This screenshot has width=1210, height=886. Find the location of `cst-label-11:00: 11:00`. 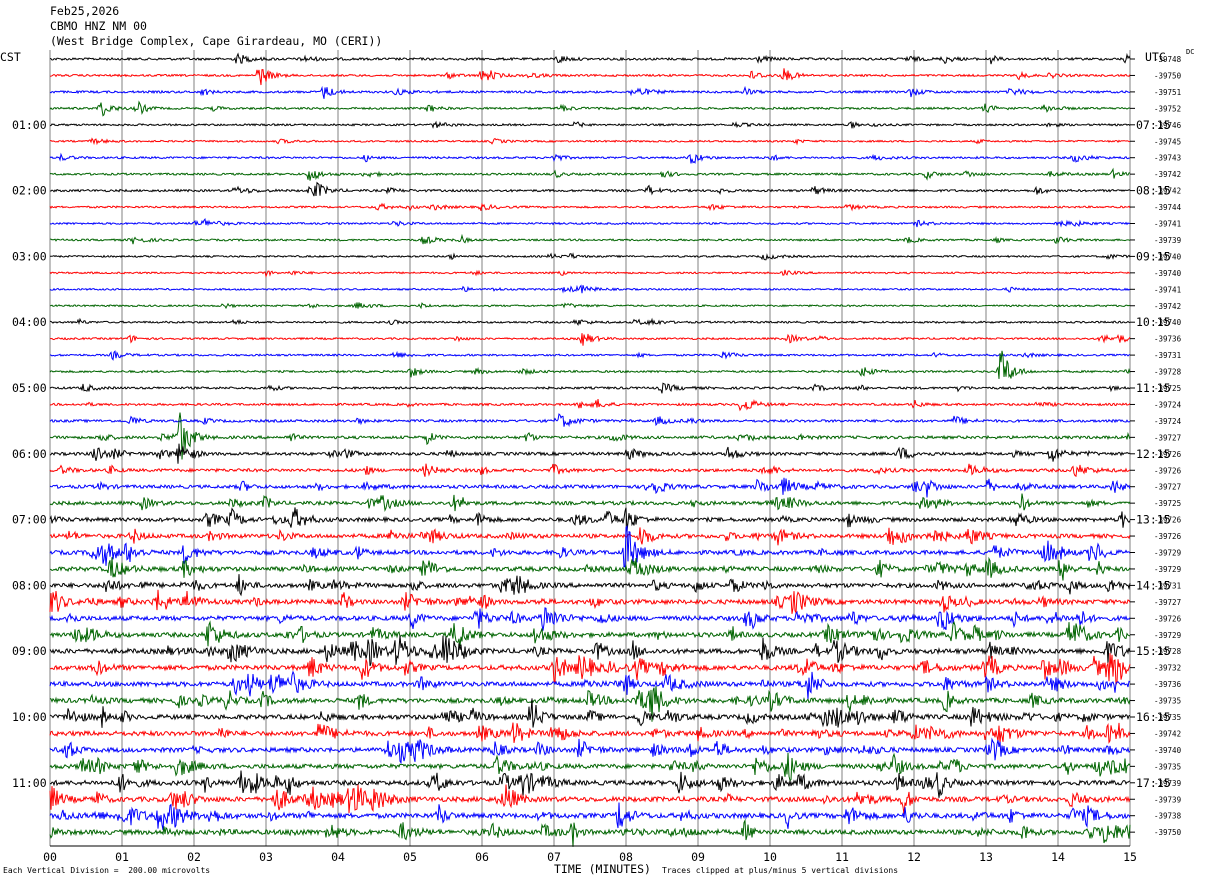

cst-label-11:00: 11:00 is located at coordinates (29, 783).